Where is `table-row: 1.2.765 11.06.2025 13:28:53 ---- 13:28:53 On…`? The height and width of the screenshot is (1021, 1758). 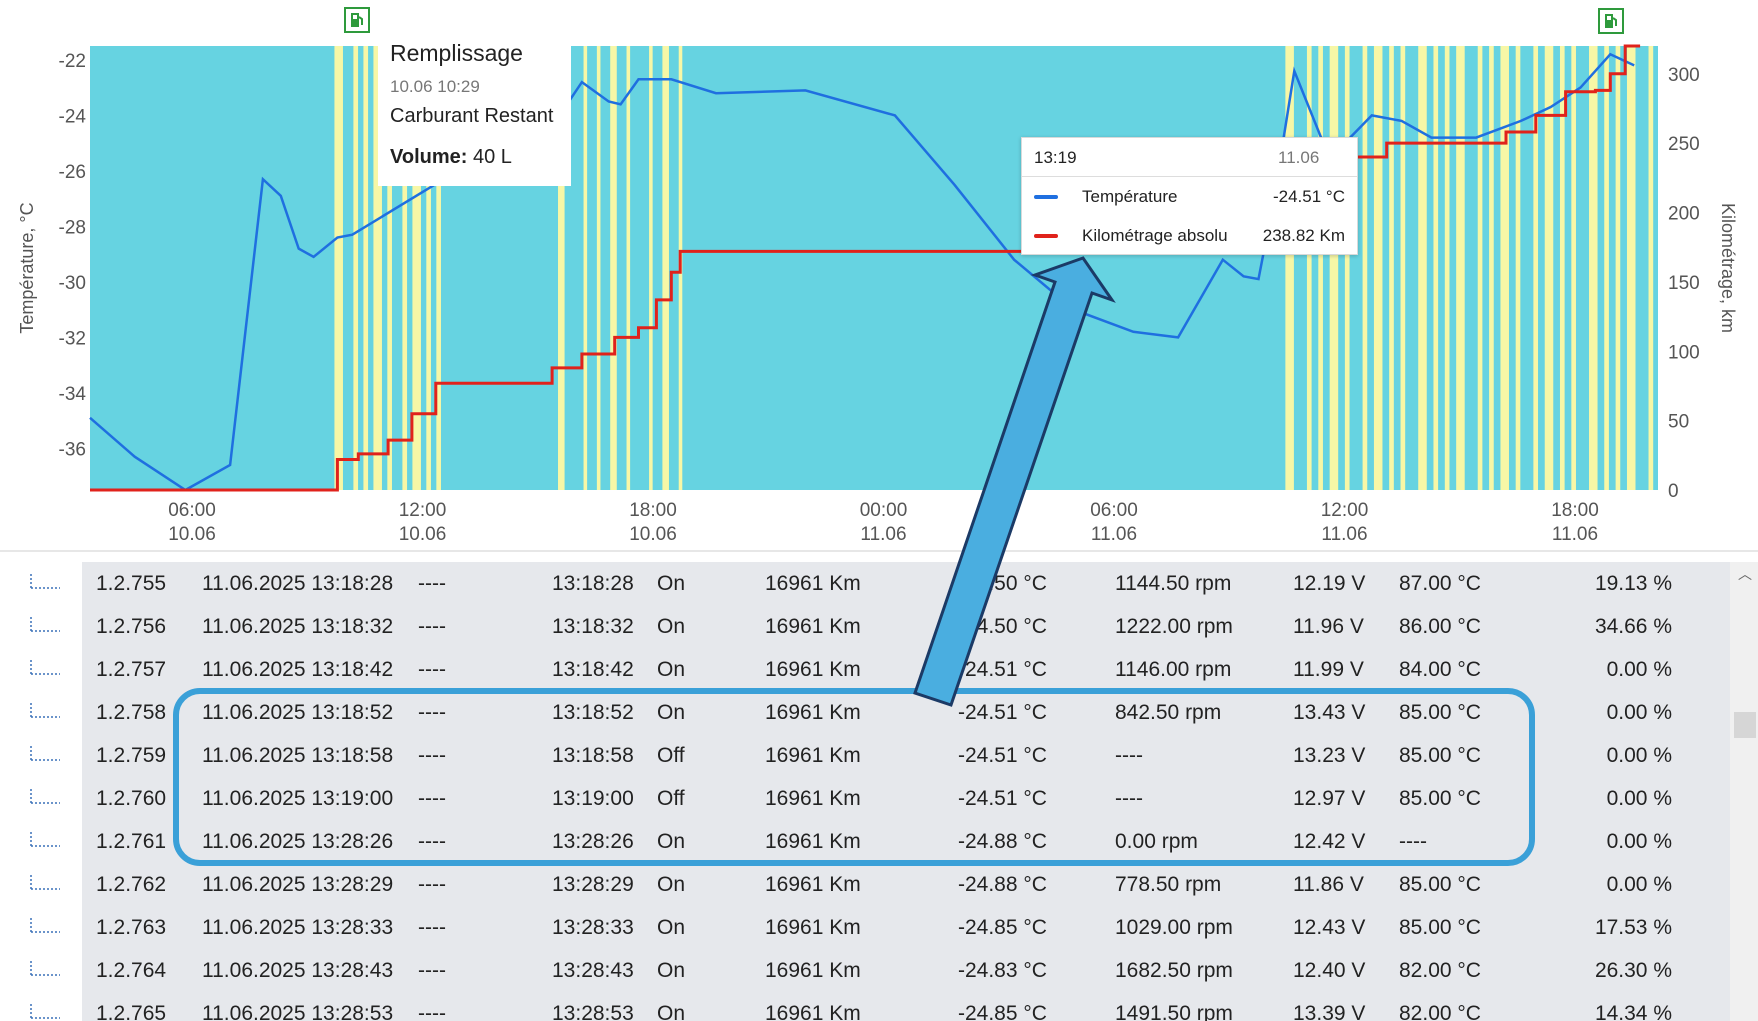 table-row: 1.2.765 11.06.2025 13:28:53 ---- 13:28:53 On… is located at coordinates (865, 1006).